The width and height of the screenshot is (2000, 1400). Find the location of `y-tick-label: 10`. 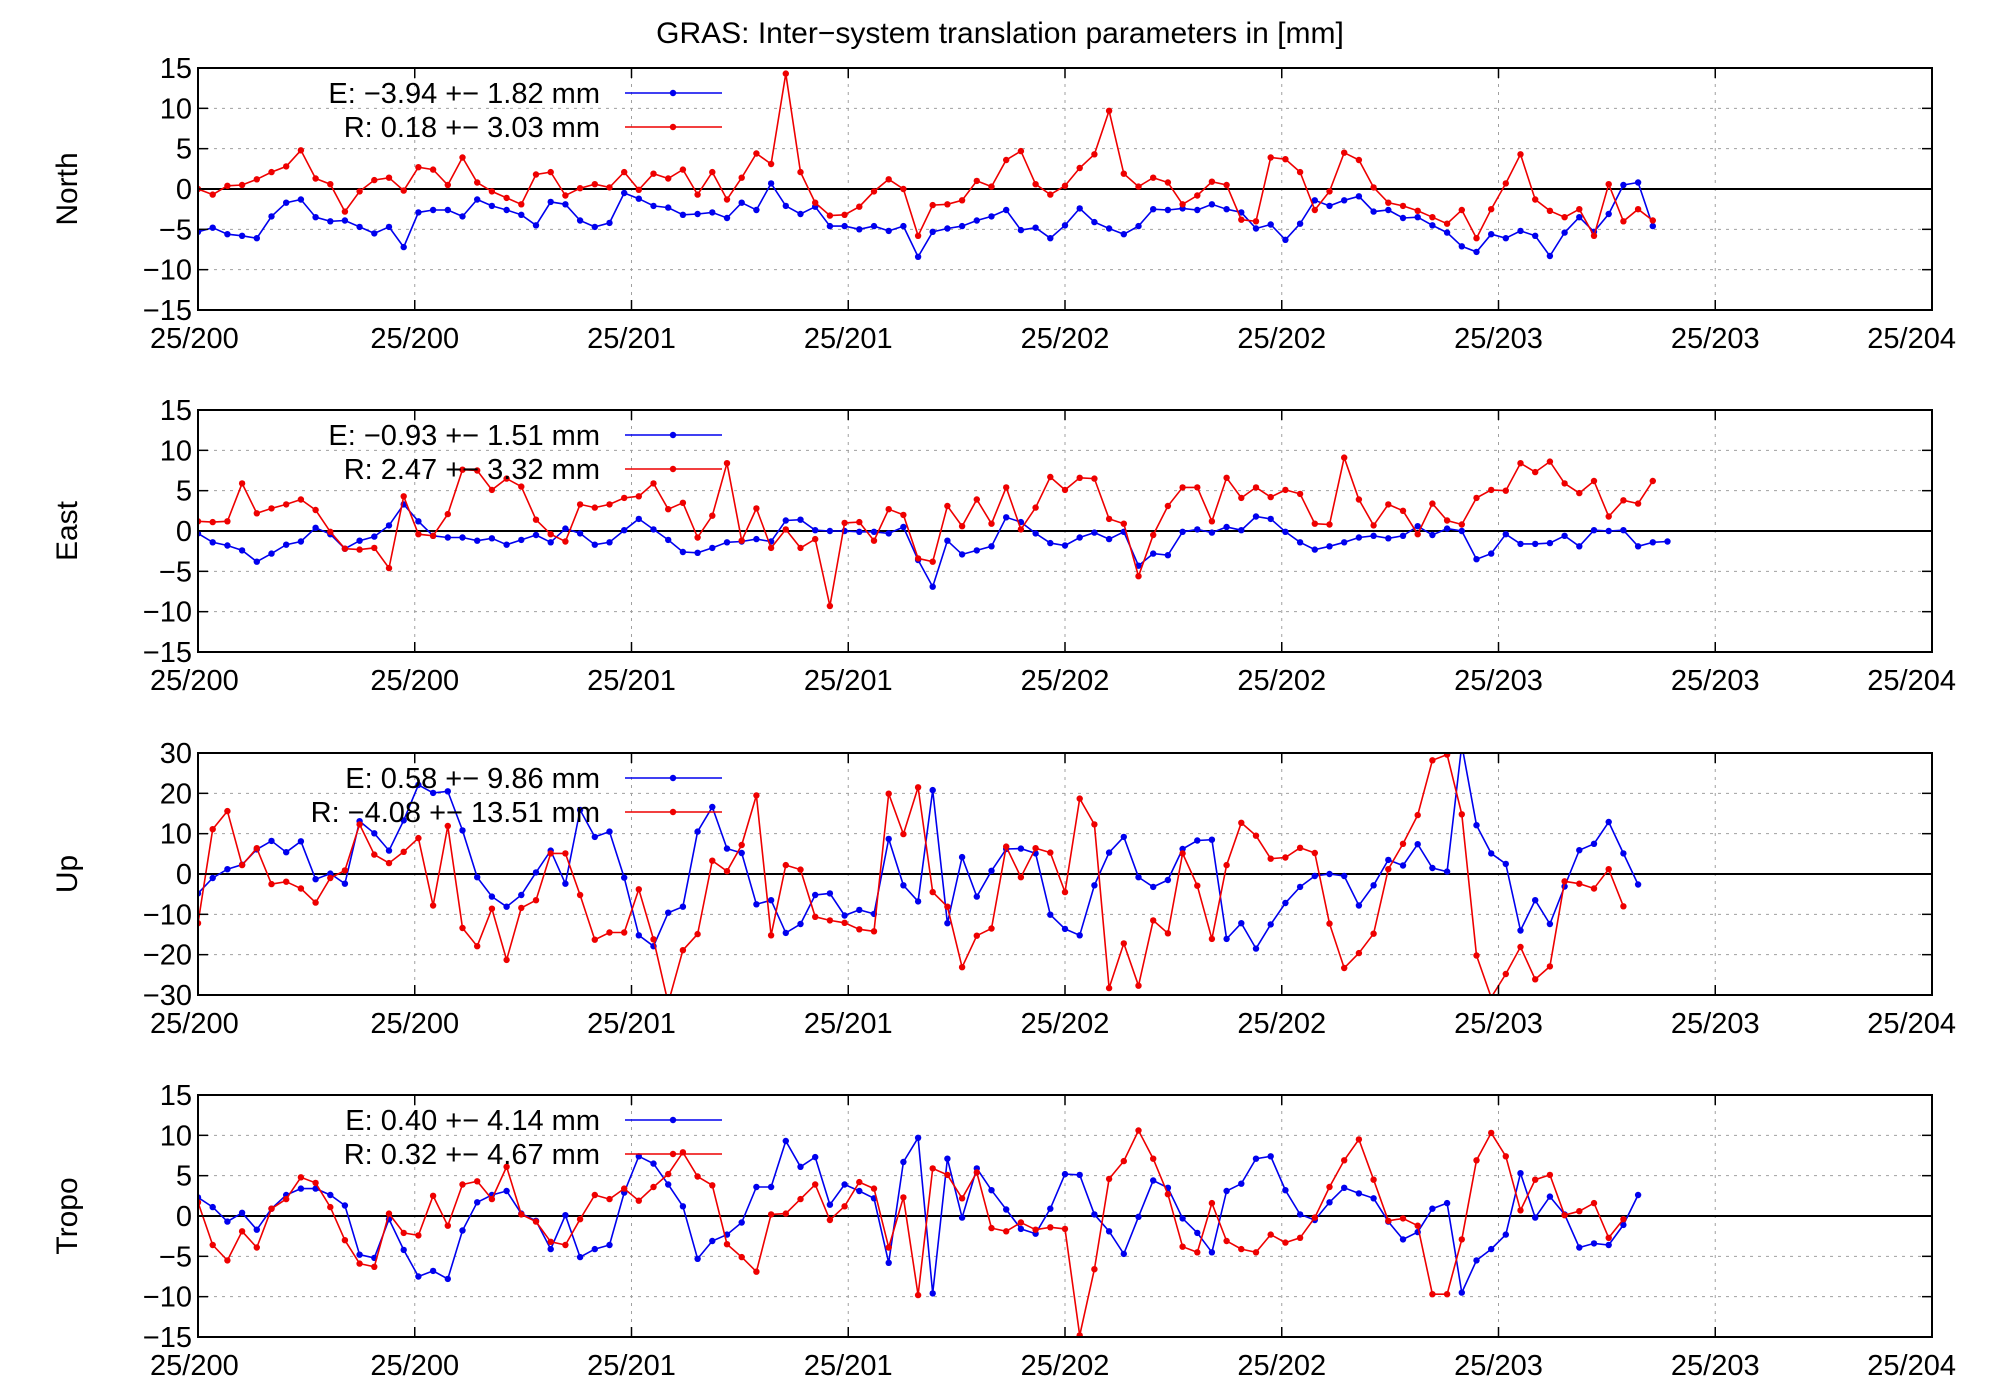

y-tick-label: 10 is located at coordinates (176, 451).